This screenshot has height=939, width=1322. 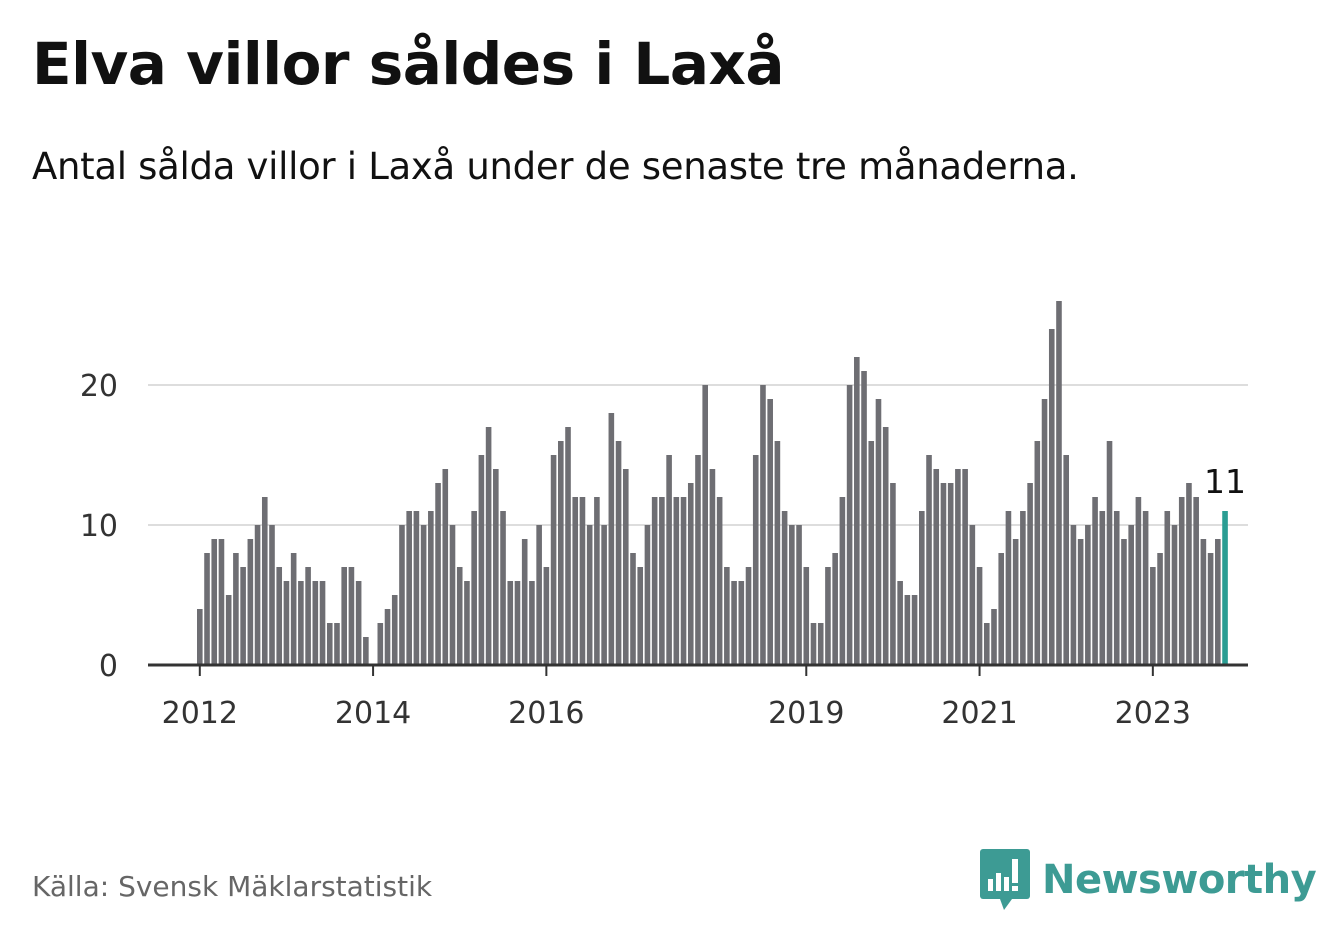 What do you see at coordinates (200, 713) in the screenshot?
I see `x-tick-label: 2012` at bounding box center [200, 713].